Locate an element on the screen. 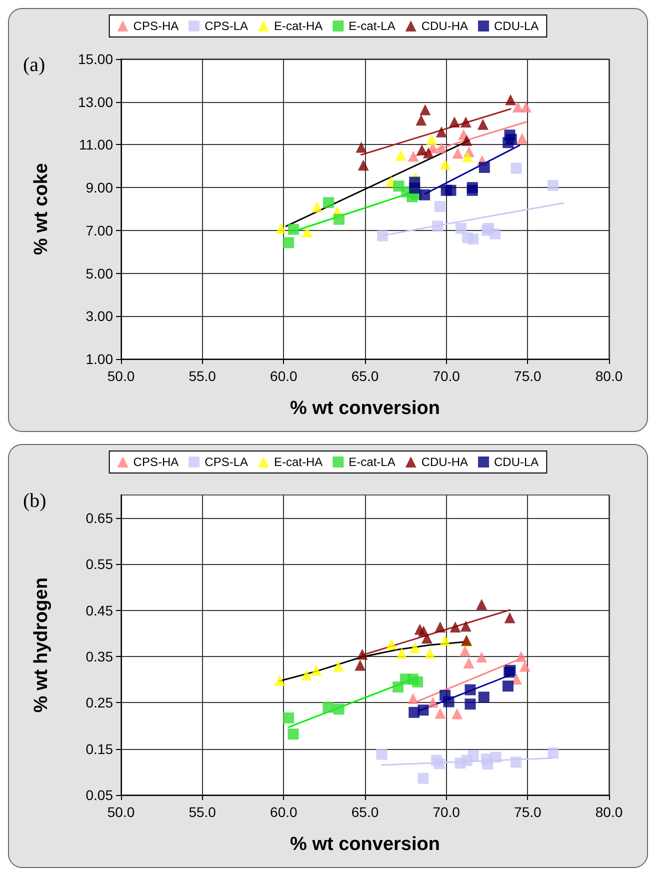 This screenshot has height=881, width=660. y-tick-label: 7.00 is located at coordinates (100, 230).